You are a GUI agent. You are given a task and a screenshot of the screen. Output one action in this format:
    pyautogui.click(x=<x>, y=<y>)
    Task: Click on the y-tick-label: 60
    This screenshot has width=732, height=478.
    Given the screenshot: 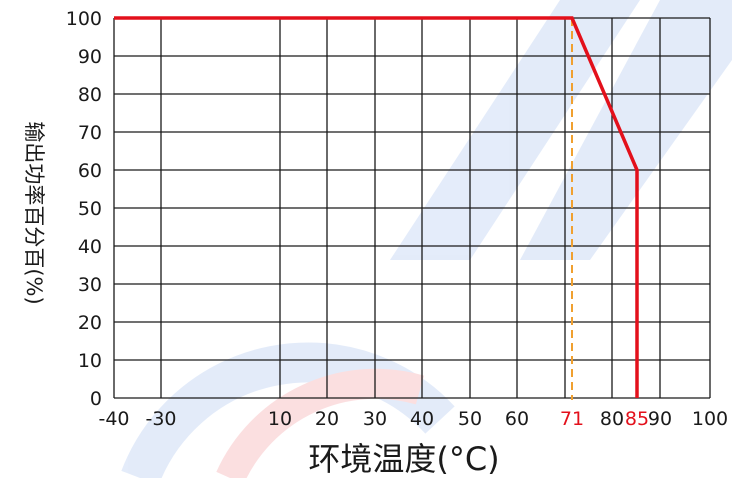 What is the action you would take?
    pyautogui.click(x=90, y=171)
    